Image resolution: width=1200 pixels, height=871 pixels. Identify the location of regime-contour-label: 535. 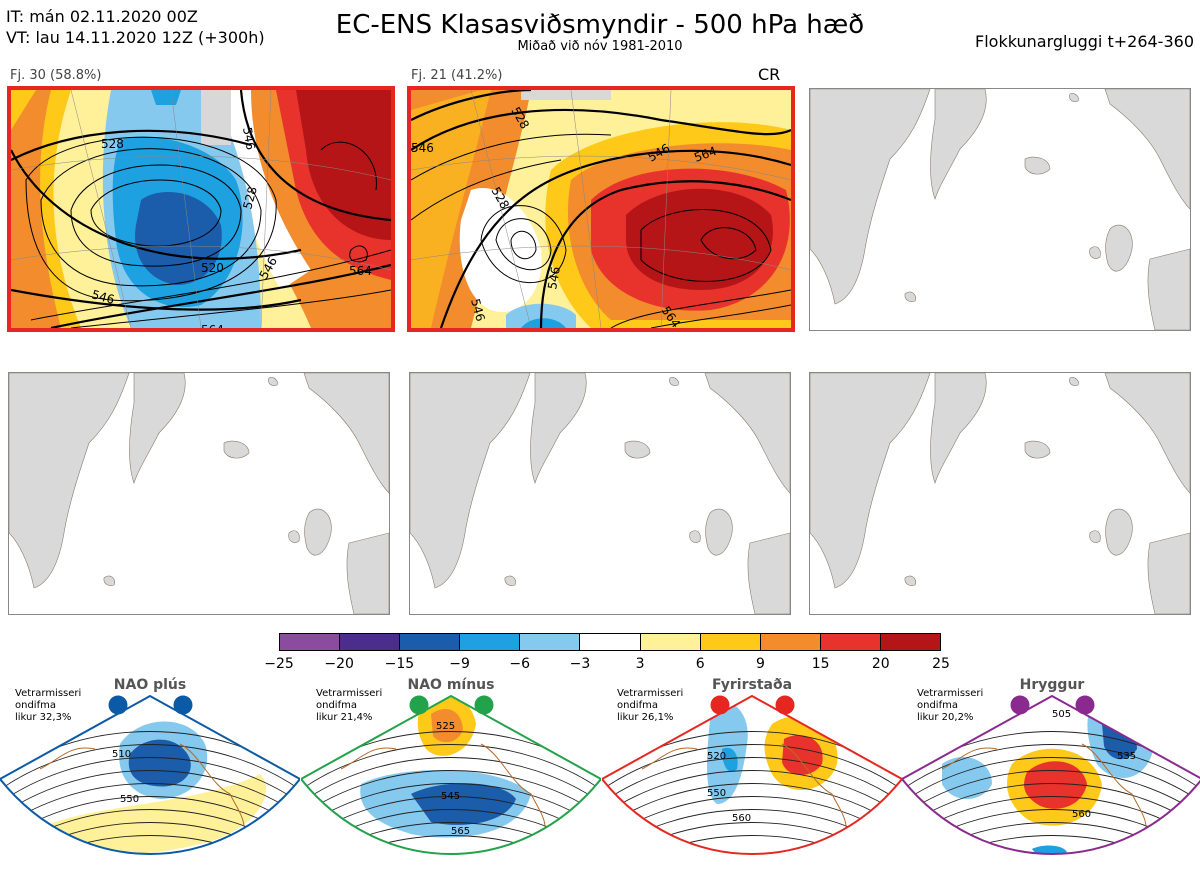
(1126, 756).